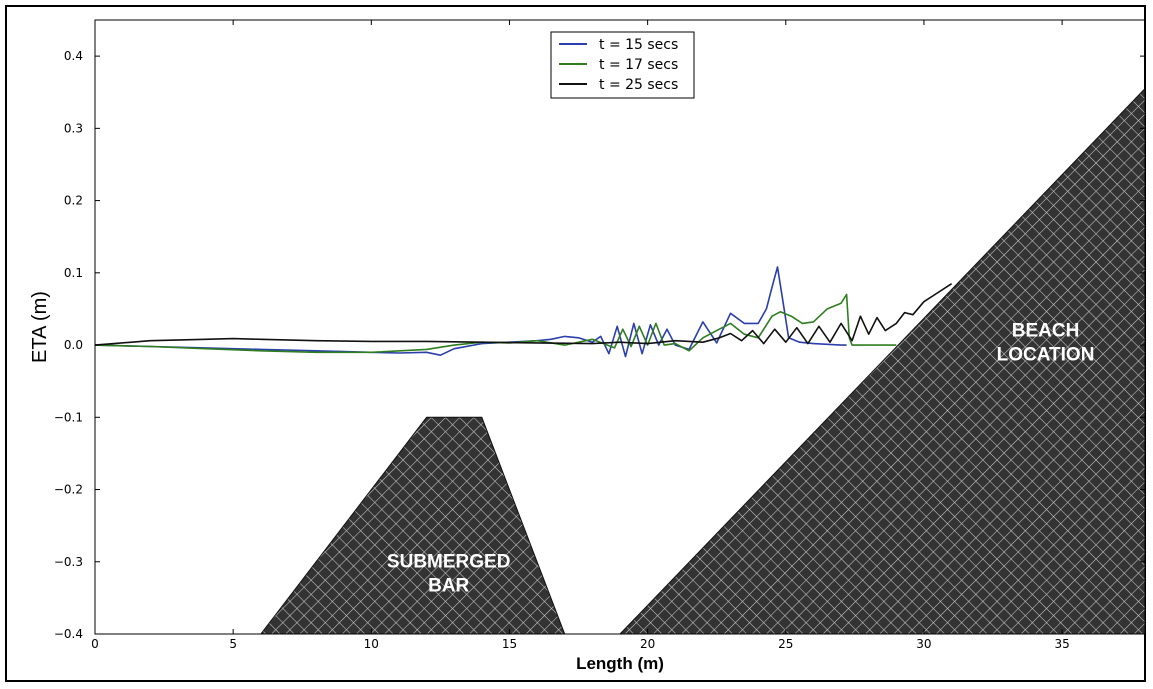 The width and height of the screenshot is (1153, 689). What do you see at coordinates (638, 85) in the screenshot?
I see `legend-label-2: t = 25 secs` at bounding box center [638, 85].